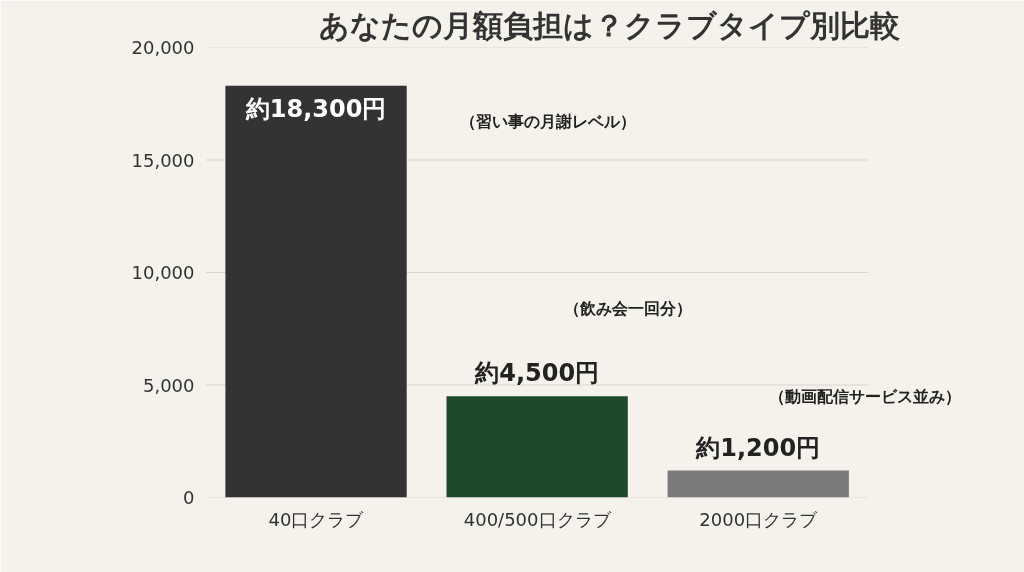 The width and height of the screenshot is (1024, 572). What do you see at coordinates (537, 373) in the screenshot?
I see `data-label: 約4,500円` at bounding box center [537, 373].